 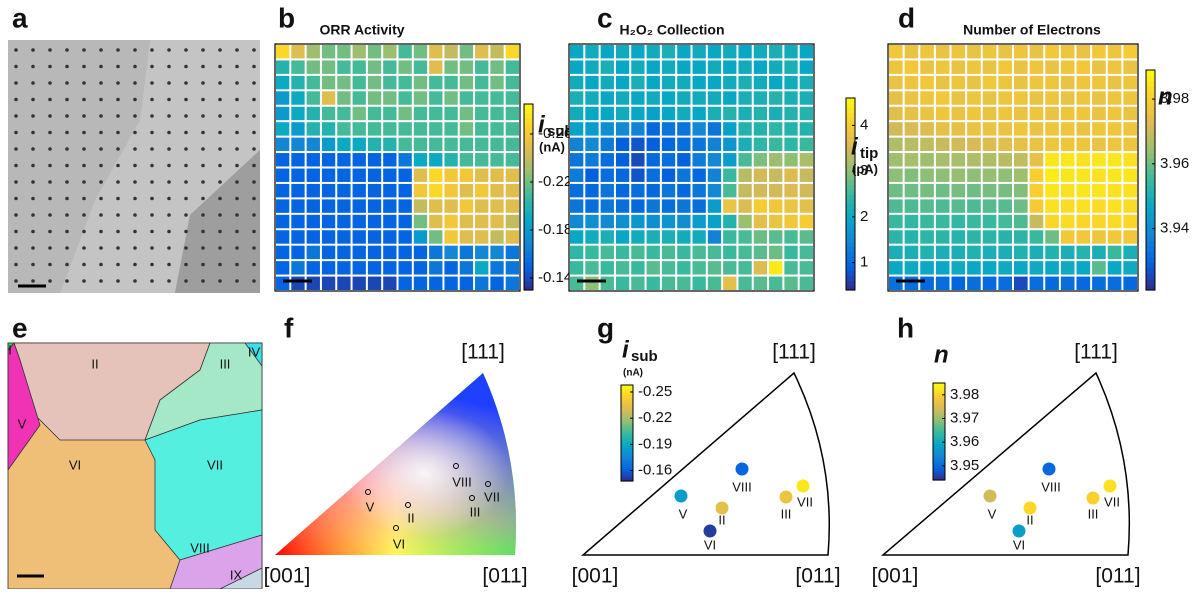 What do you see at coordinates (396, 464) in the screenshot?
I see `ipf-fill` at bounding box center [396, 464].